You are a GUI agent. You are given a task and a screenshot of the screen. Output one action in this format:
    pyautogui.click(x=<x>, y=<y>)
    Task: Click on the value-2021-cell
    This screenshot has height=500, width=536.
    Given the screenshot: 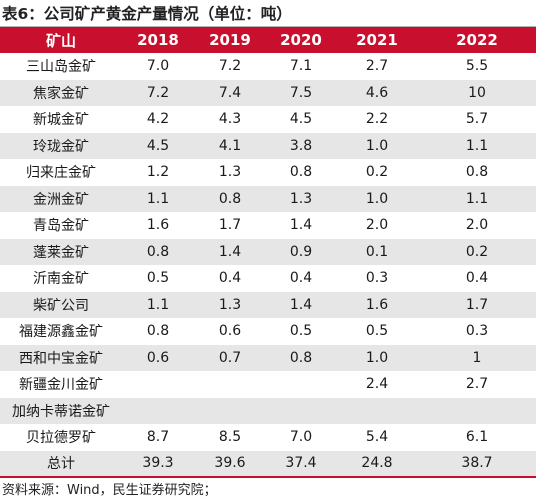 What is the action you would take?
    pyautogui.click(x=377, y=410)
    